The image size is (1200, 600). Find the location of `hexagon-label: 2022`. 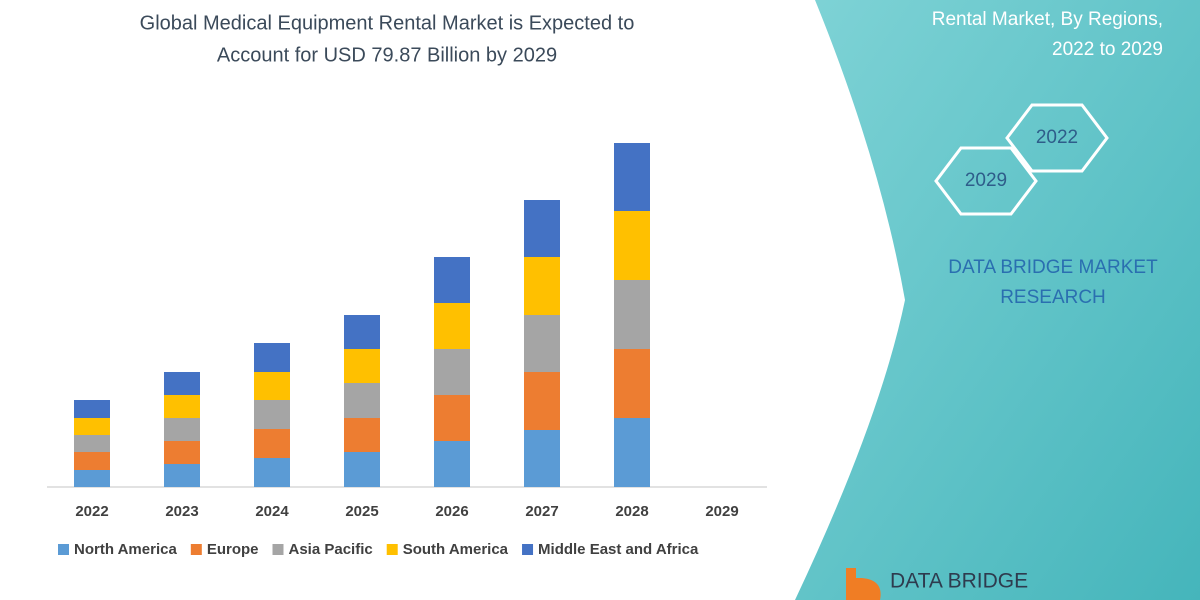

hexagon-label: 2022 is located at coordinates (1057, 137).